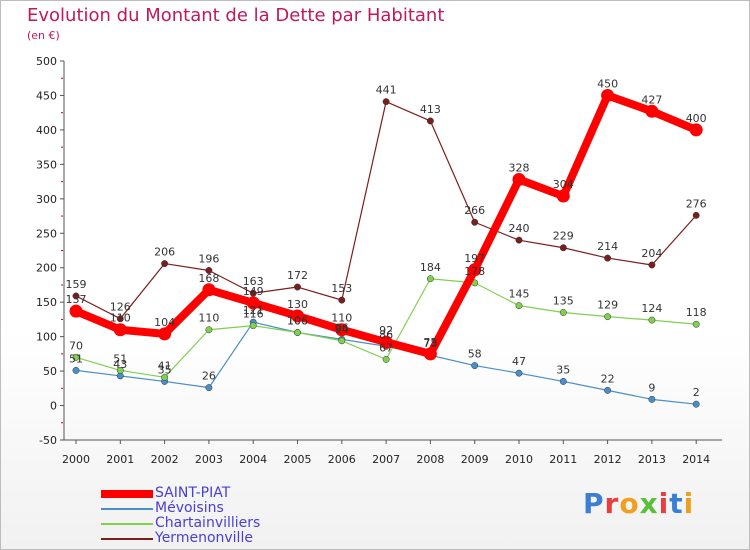 Image resolution: width=750 pixels, height=550 pixels. Describe the element at coordinates (50, 371) in the screenshot. I see `y-tick-label: 50` at that location.